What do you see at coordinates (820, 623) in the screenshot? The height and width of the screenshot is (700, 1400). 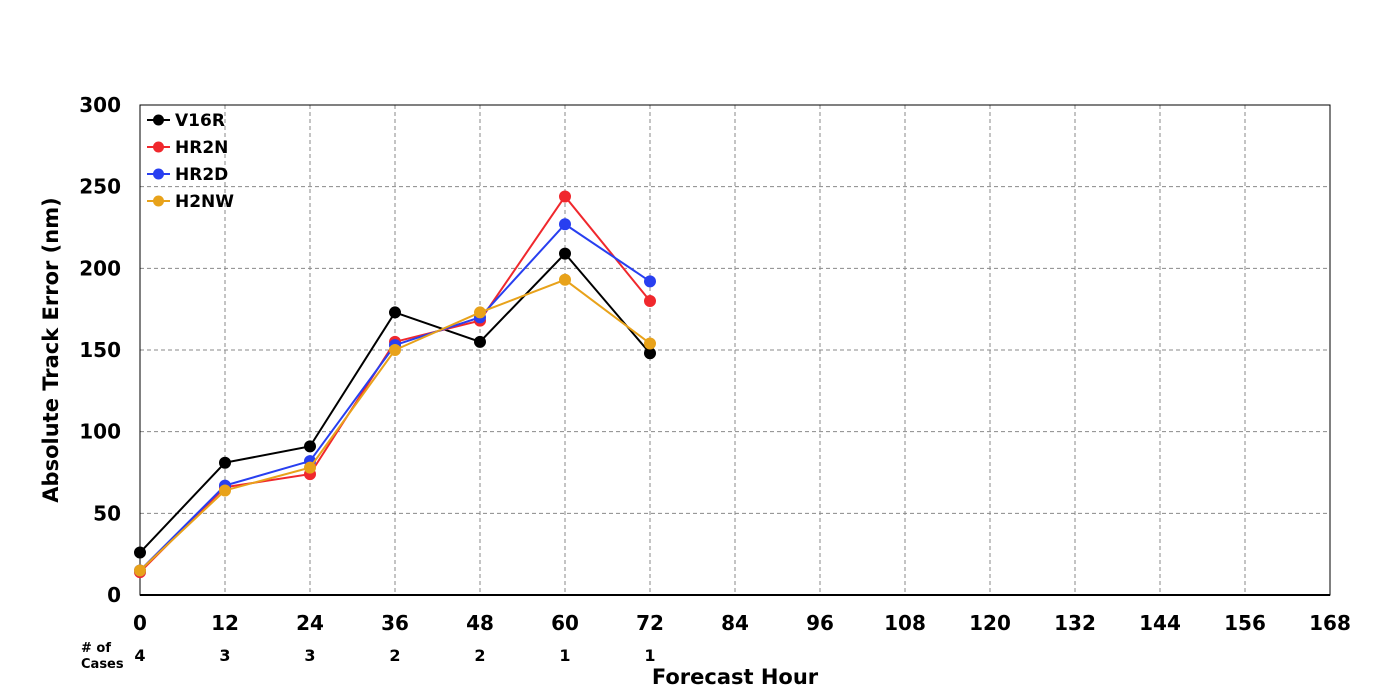 I see `x-tick-label: 96` at bounding box center [820, 623].